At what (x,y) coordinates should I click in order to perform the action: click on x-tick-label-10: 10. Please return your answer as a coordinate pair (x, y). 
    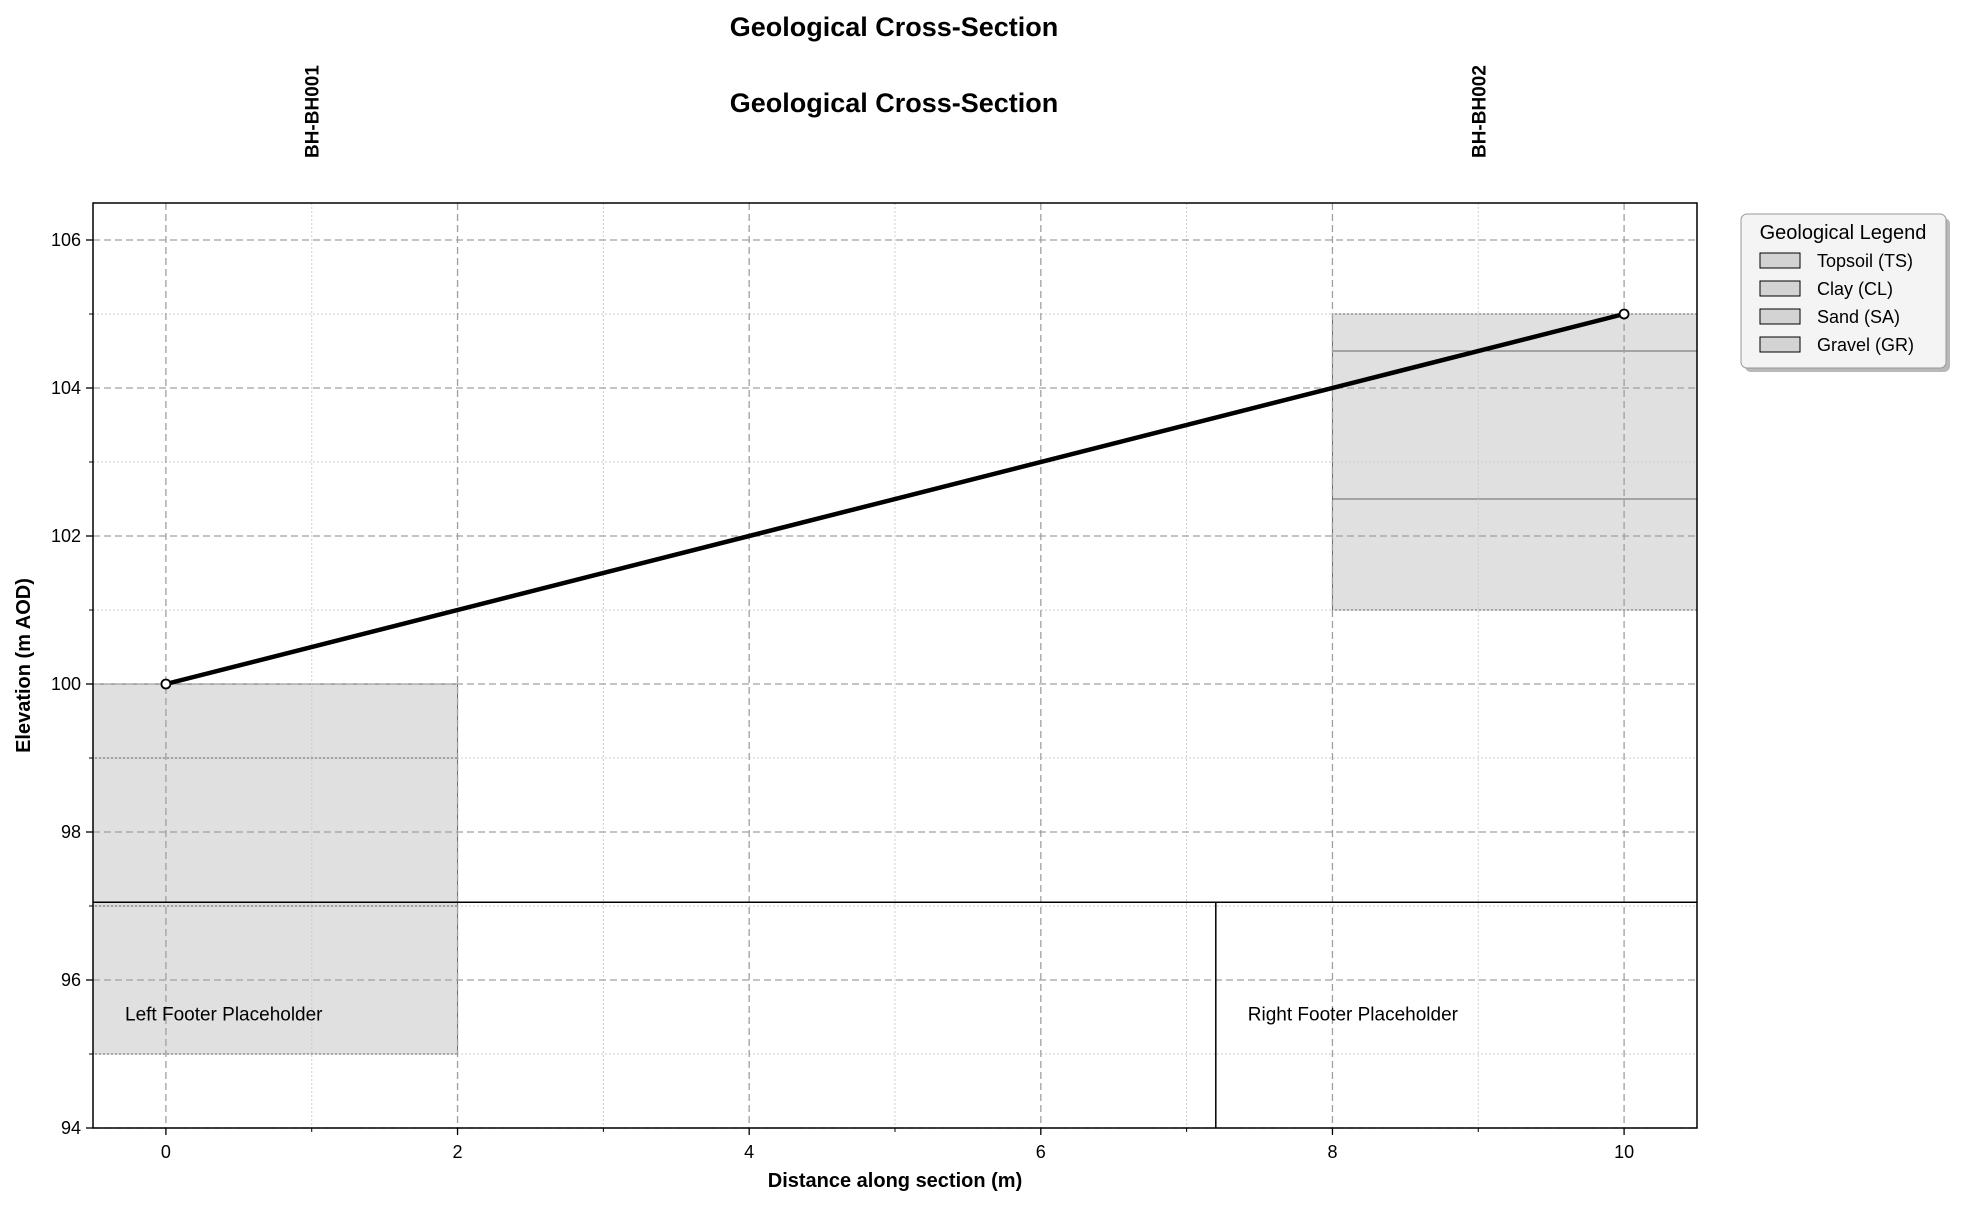
    Looking at the image, I should click on (1624, 1152).